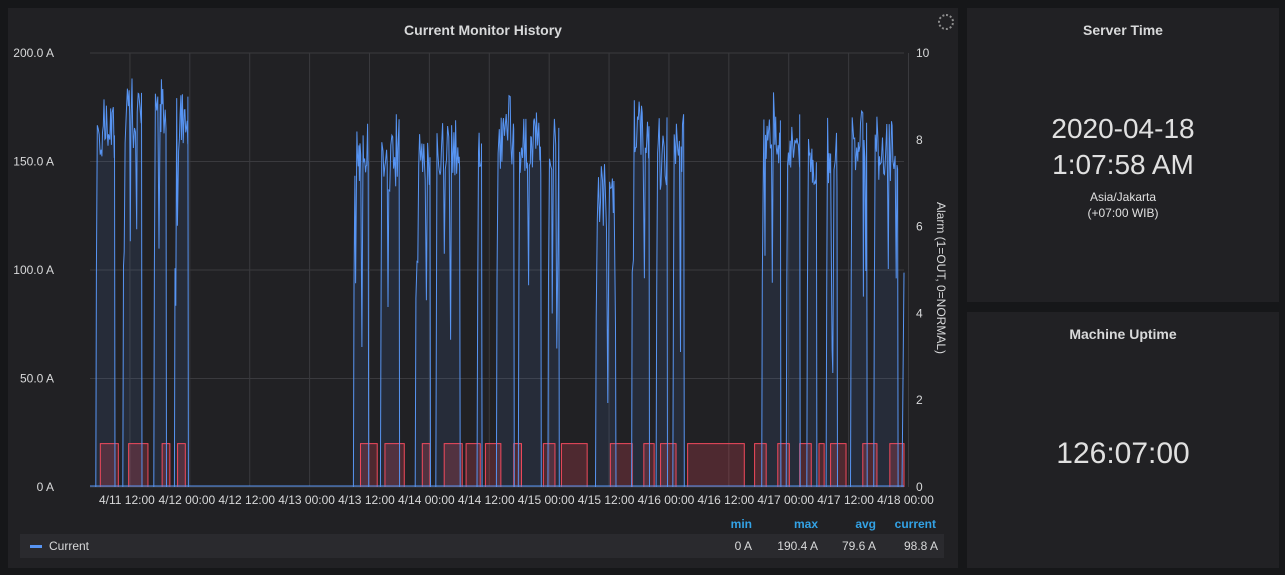  Describe the element at coordinates (903, 380) in the screenshot. I see `current-last-point` at that location.